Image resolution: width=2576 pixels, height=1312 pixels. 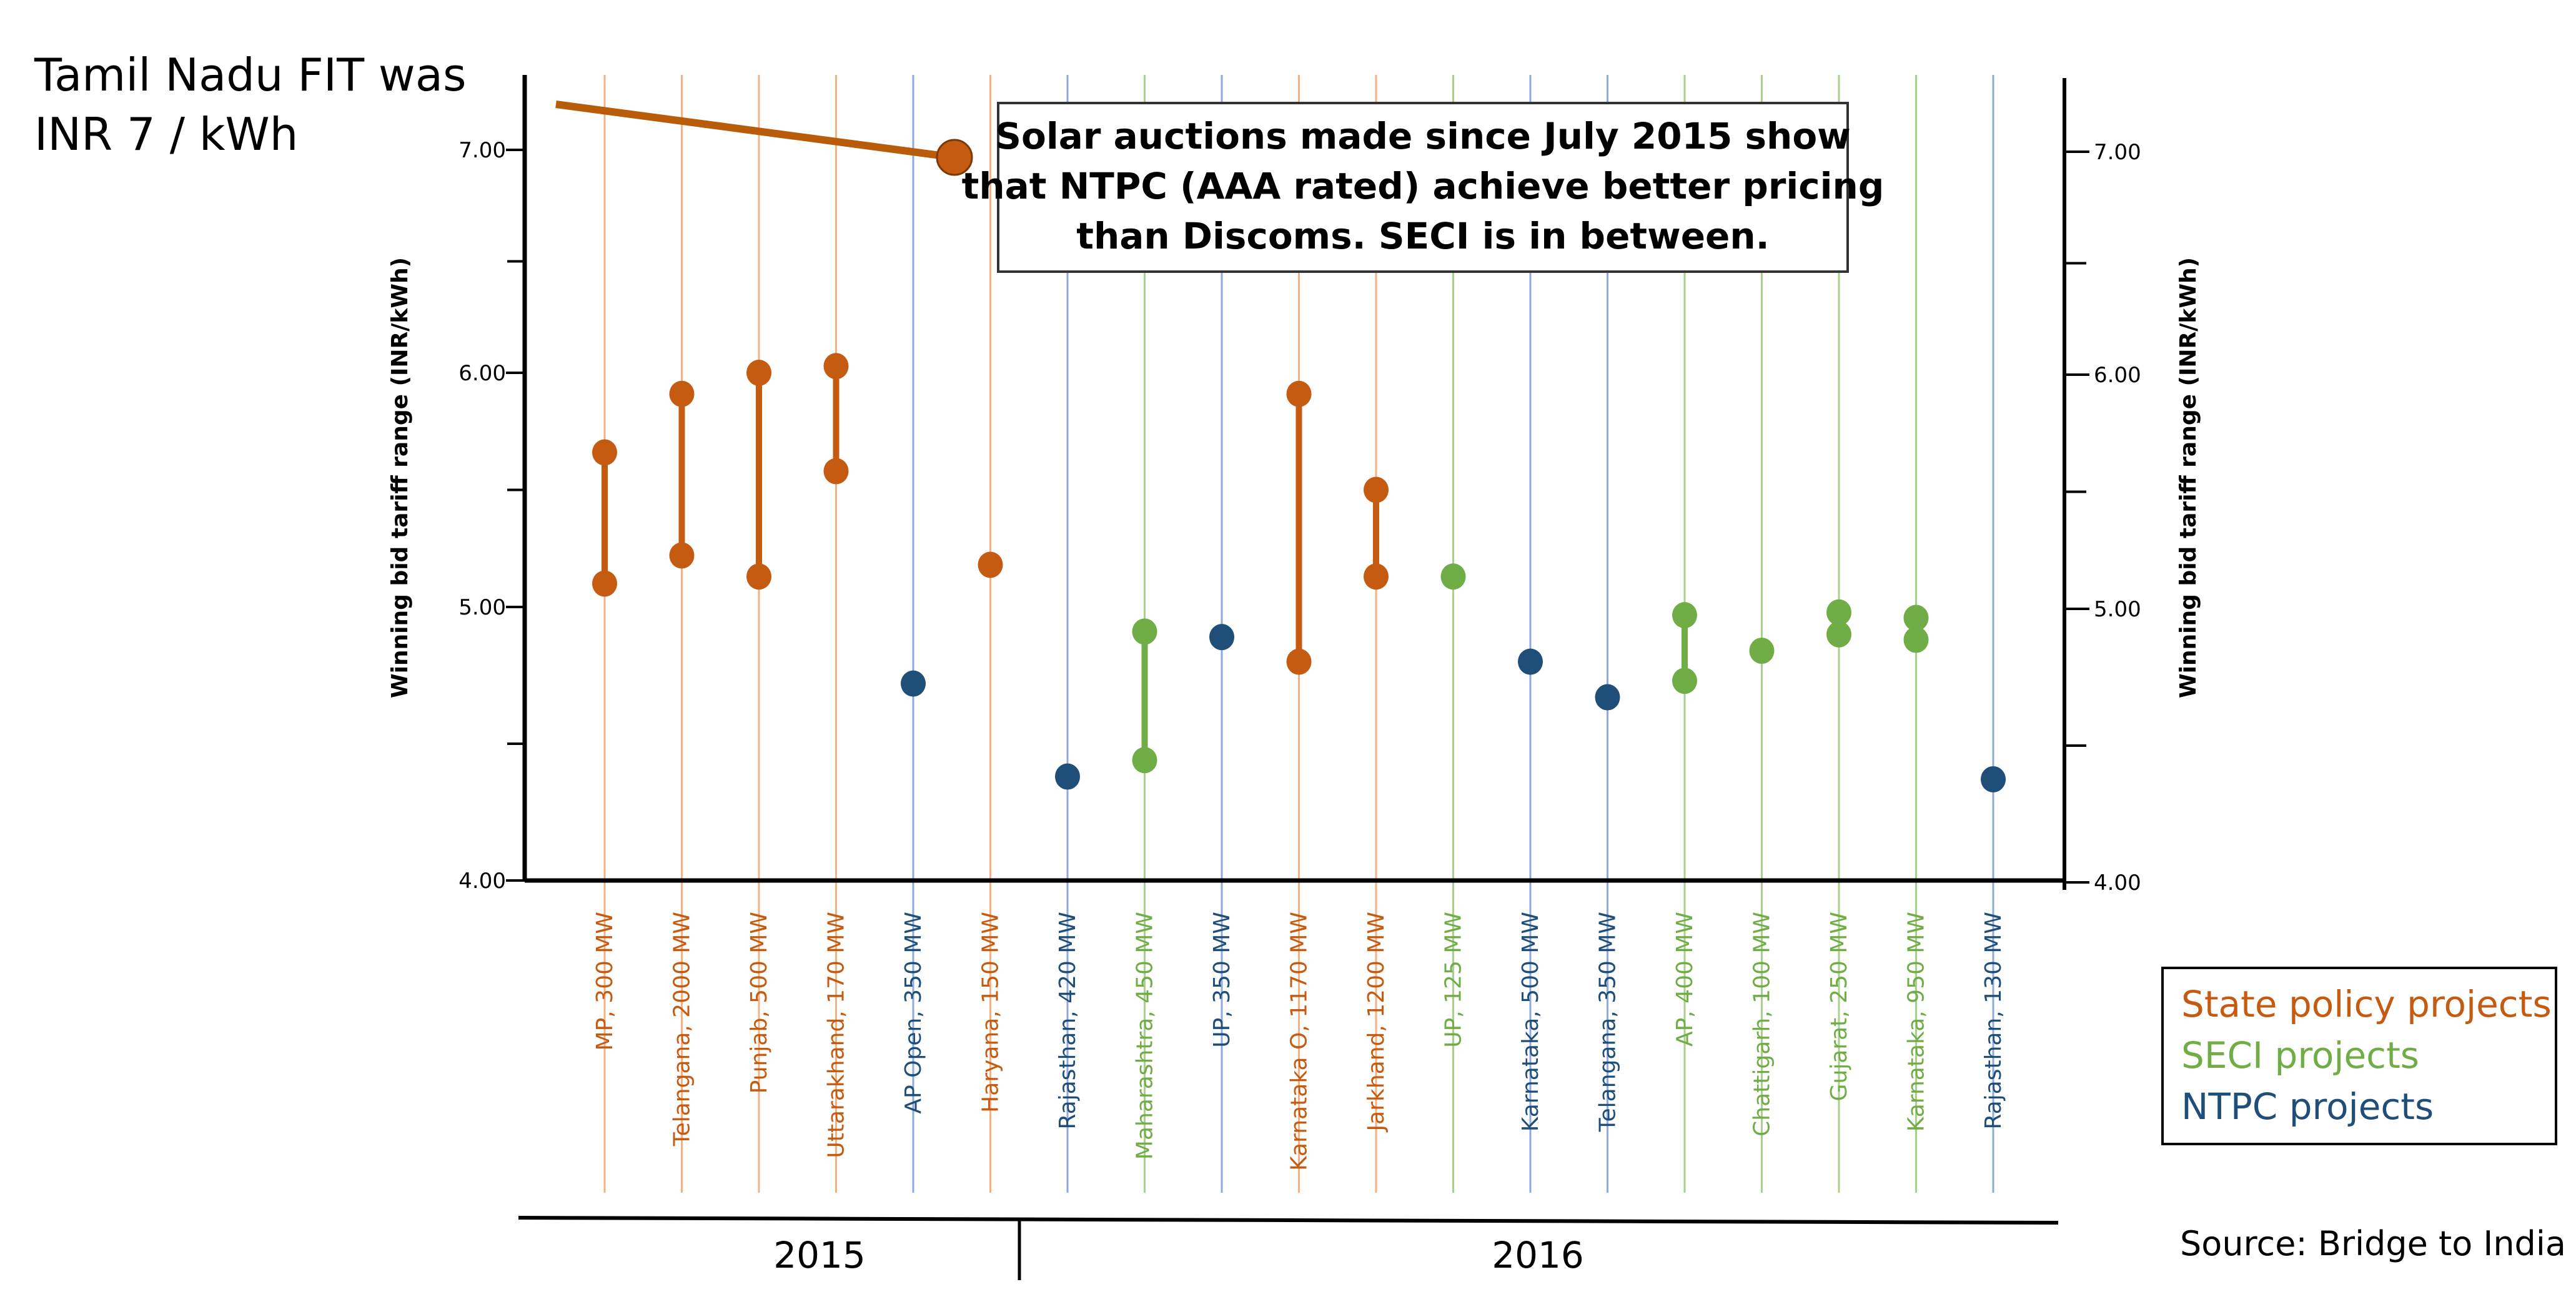 I want to click on category-label: Punjab, 500 MW, so click(x=759, y=1002).